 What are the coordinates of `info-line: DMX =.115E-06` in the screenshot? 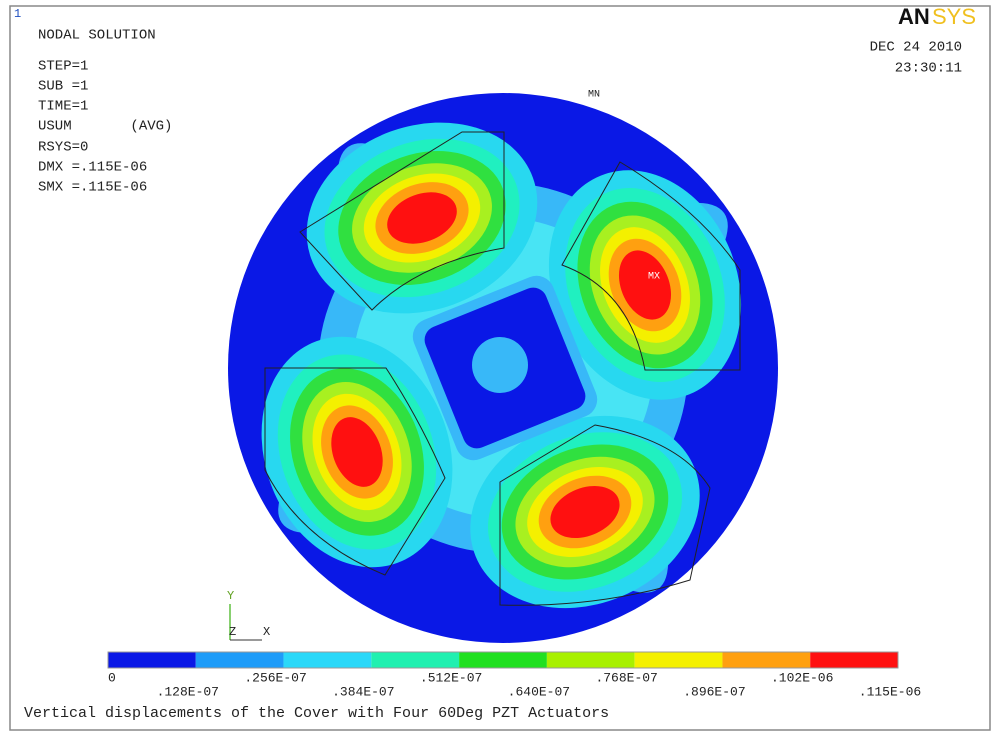 It's located at (92, 168).